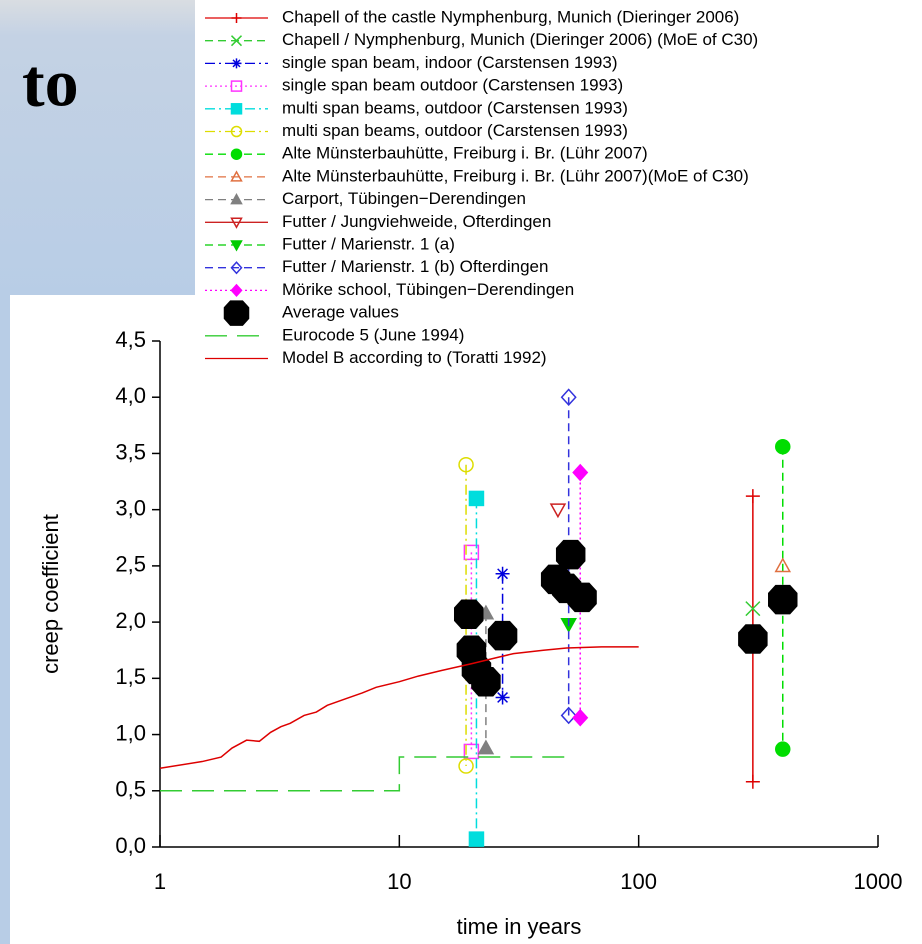 This screenshot has height=944, width=922. What do you see at coordinates (414, 357) in the screenshot?
I see `legend-label: Model B according to (Toratti 1992)` at bounding box center [414, 357].